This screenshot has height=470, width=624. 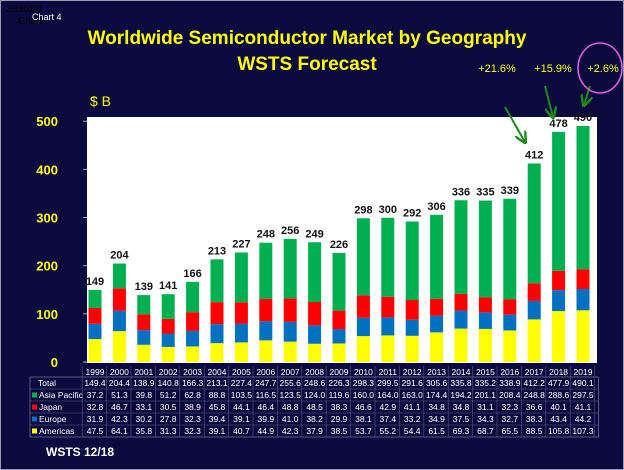 What do you see at coordinates (169, 383) in the screenshot?
I see `table-cell: 140.8` at bounding box center [169, 383].